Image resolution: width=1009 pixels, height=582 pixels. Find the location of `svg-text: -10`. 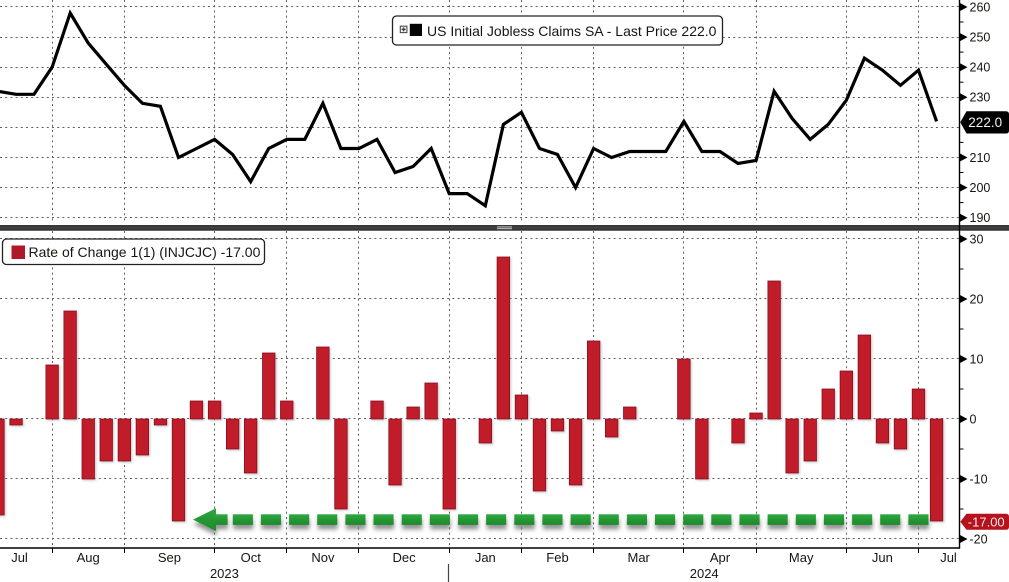

svg-text: -10 is located at coordinates (979, 479).